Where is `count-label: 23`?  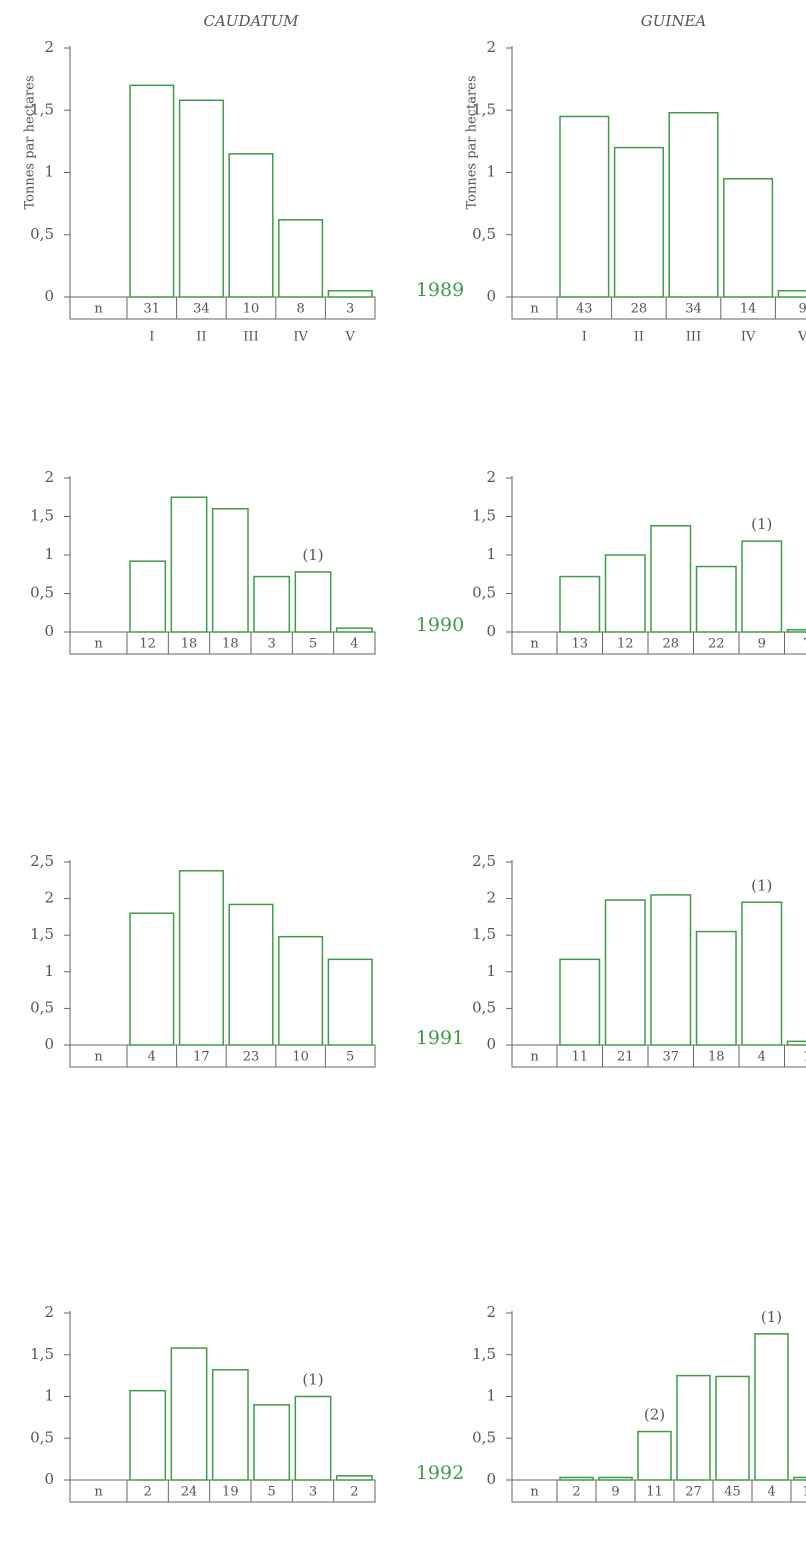
count-label: 23 is located at coordinates (251, 1057).